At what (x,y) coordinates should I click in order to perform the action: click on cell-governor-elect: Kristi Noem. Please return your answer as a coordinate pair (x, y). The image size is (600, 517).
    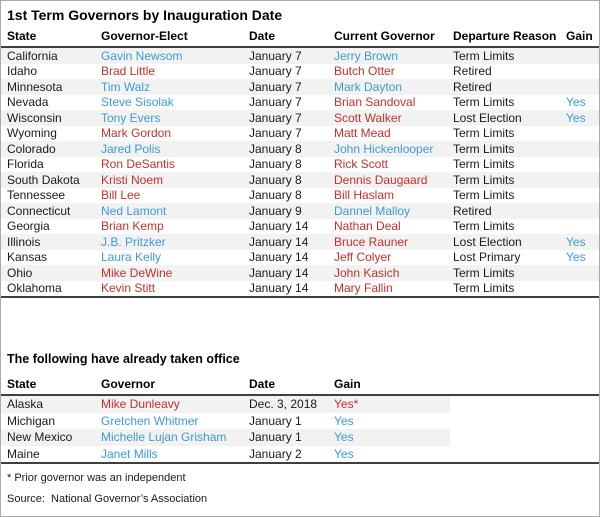
    Looking at the image, I should click on (169, 180).